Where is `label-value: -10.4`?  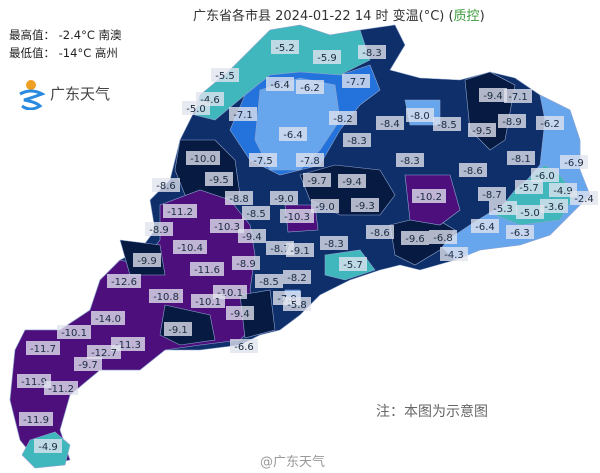
label-value: -10.4 is located at coordinates (190, 248).